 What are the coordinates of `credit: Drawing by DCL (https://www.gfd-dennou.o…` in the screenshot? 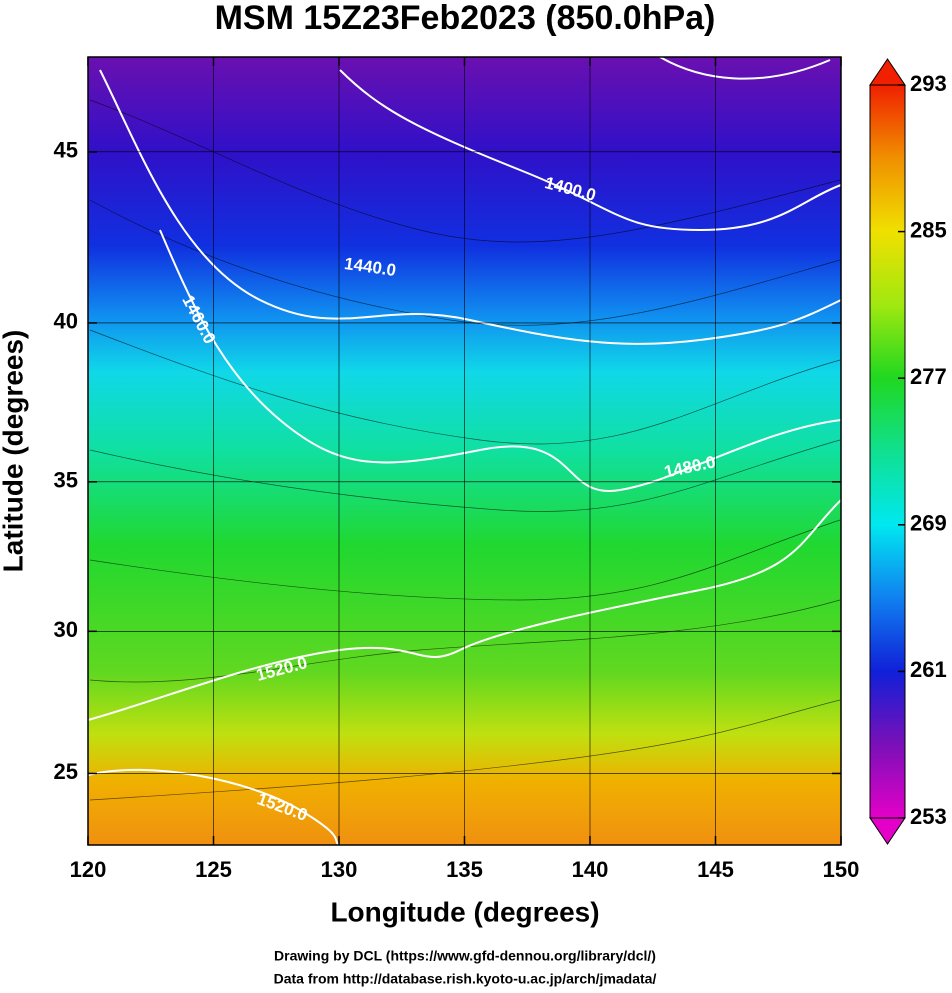 It's located at (465, 956).